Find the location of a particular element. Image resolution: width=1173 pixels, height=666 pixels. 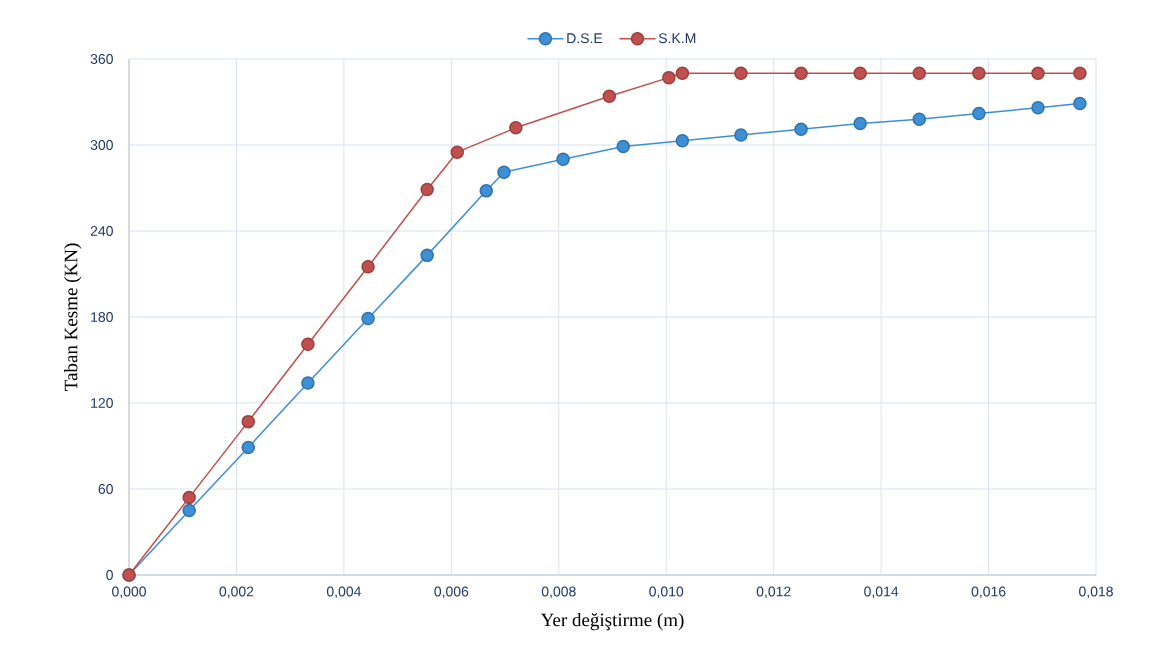

y-tick-label: 60 is located at coordinates (105, 489).